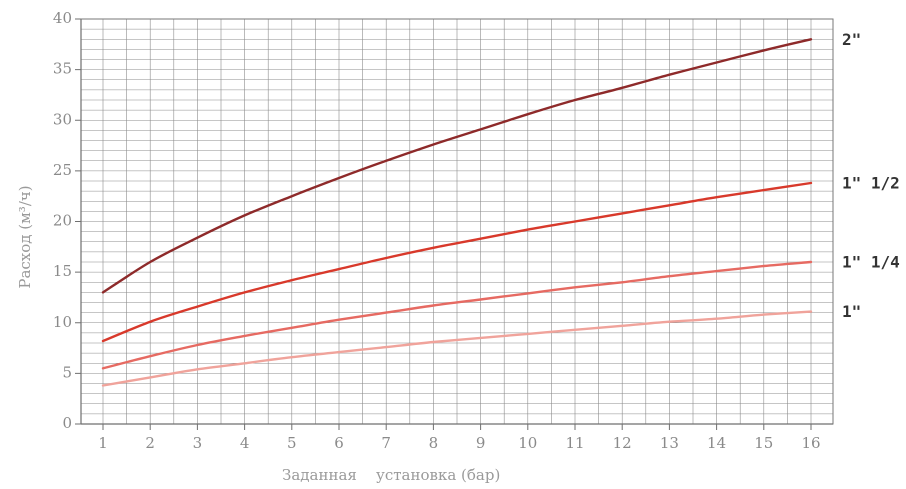 Image resolution: width=906 pixels, height=489 pixels. I want to click on x-tick-label: 13, so click(669, 443).